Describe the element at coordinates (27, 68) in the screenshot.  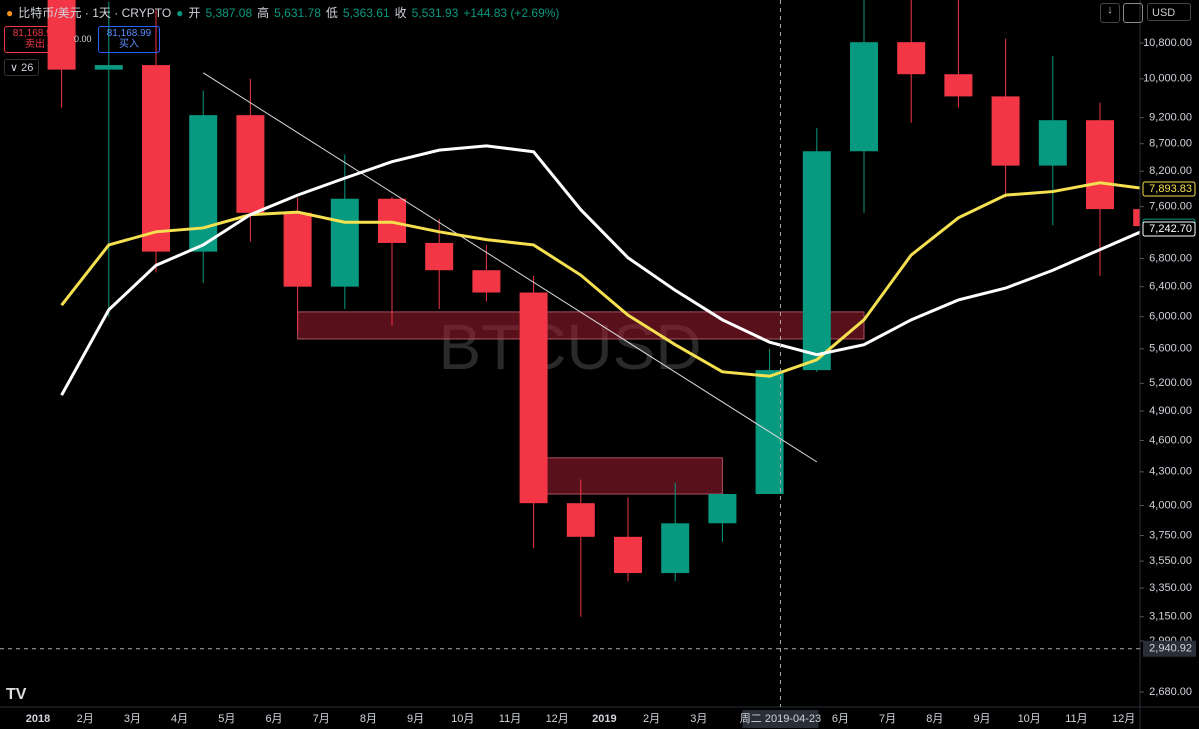
I see `count: 26` at that location.